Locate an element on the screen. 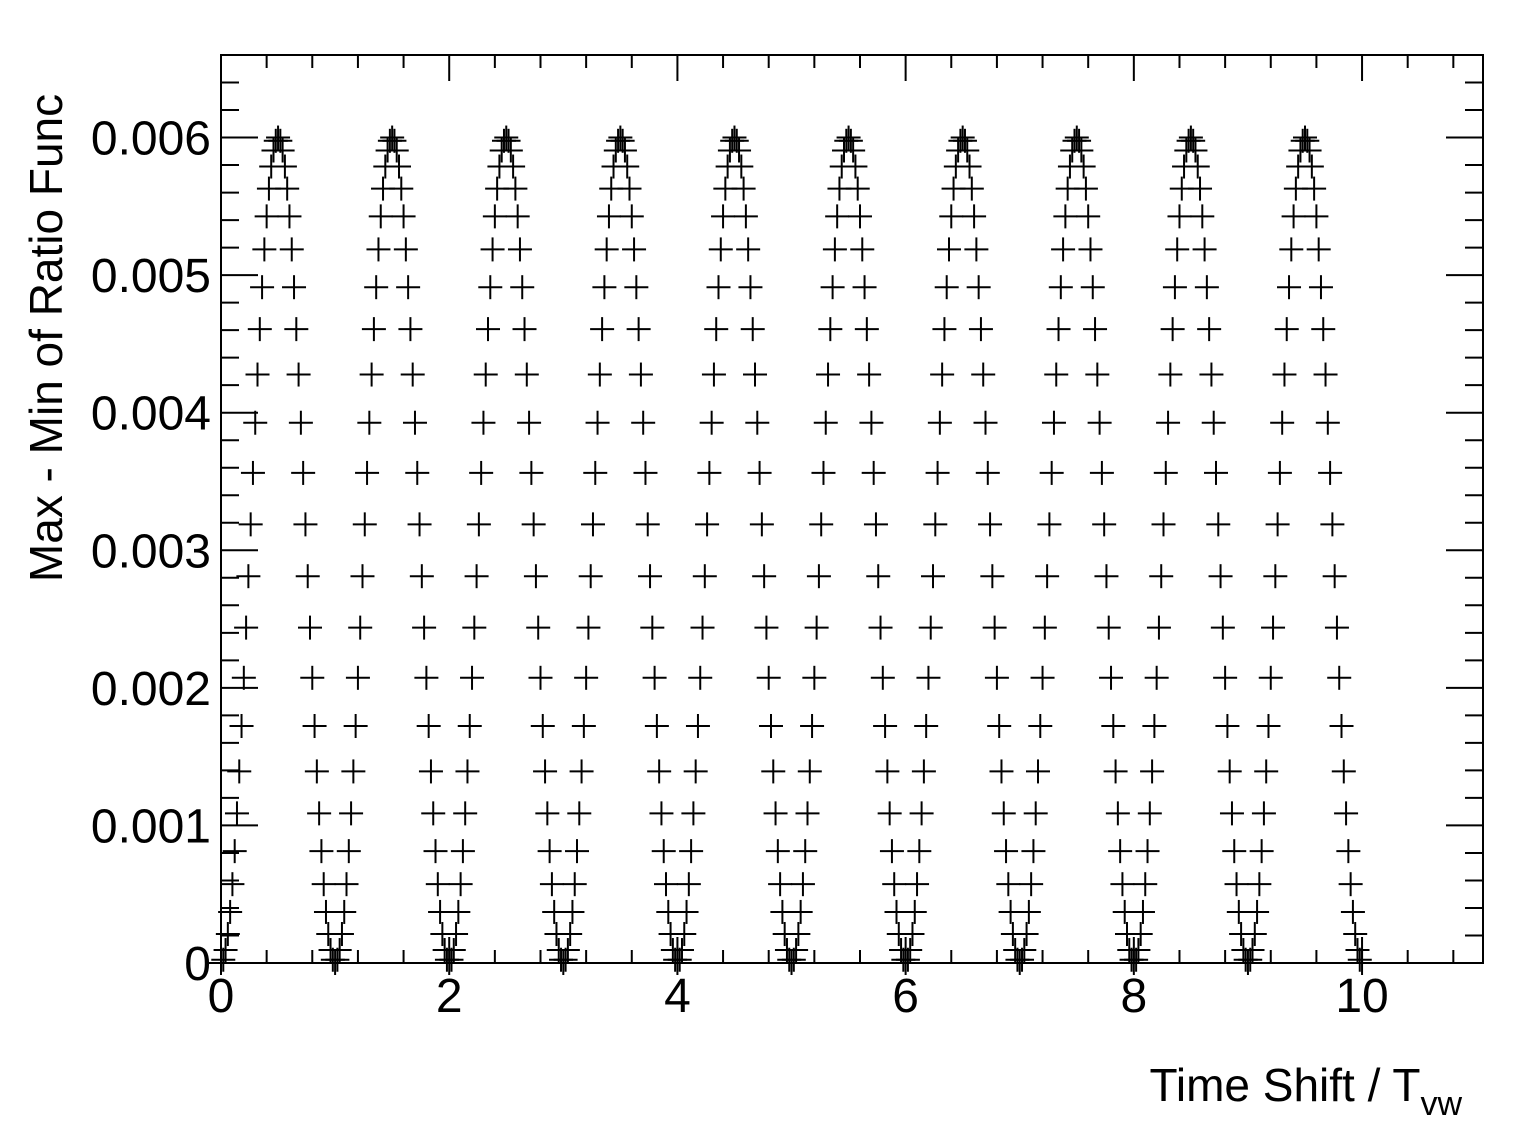 This screenshot has height=1138, width=1528. y-tick-label: 0.004 is located at coordinates (151, 414).